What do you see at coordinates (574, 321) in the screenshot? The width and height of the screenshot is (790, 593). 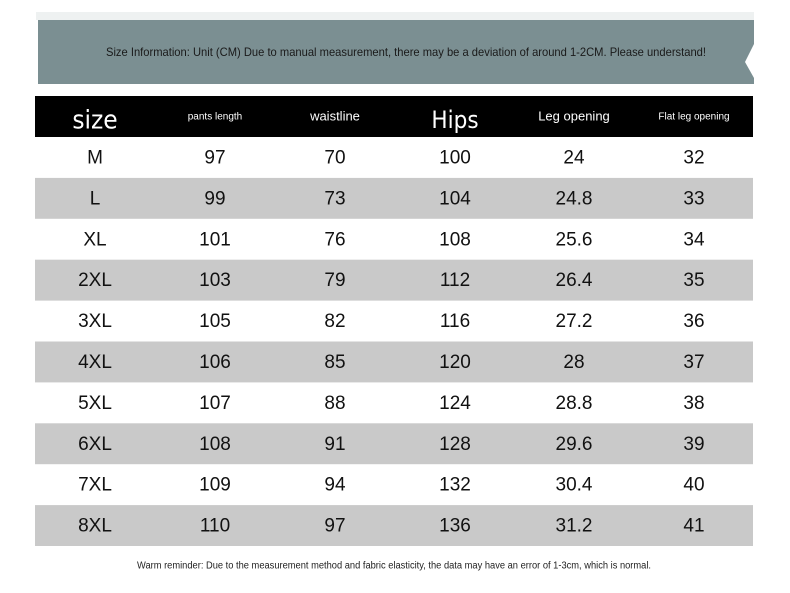 I see `cell: 27.2` at bounding box center [574, 321].